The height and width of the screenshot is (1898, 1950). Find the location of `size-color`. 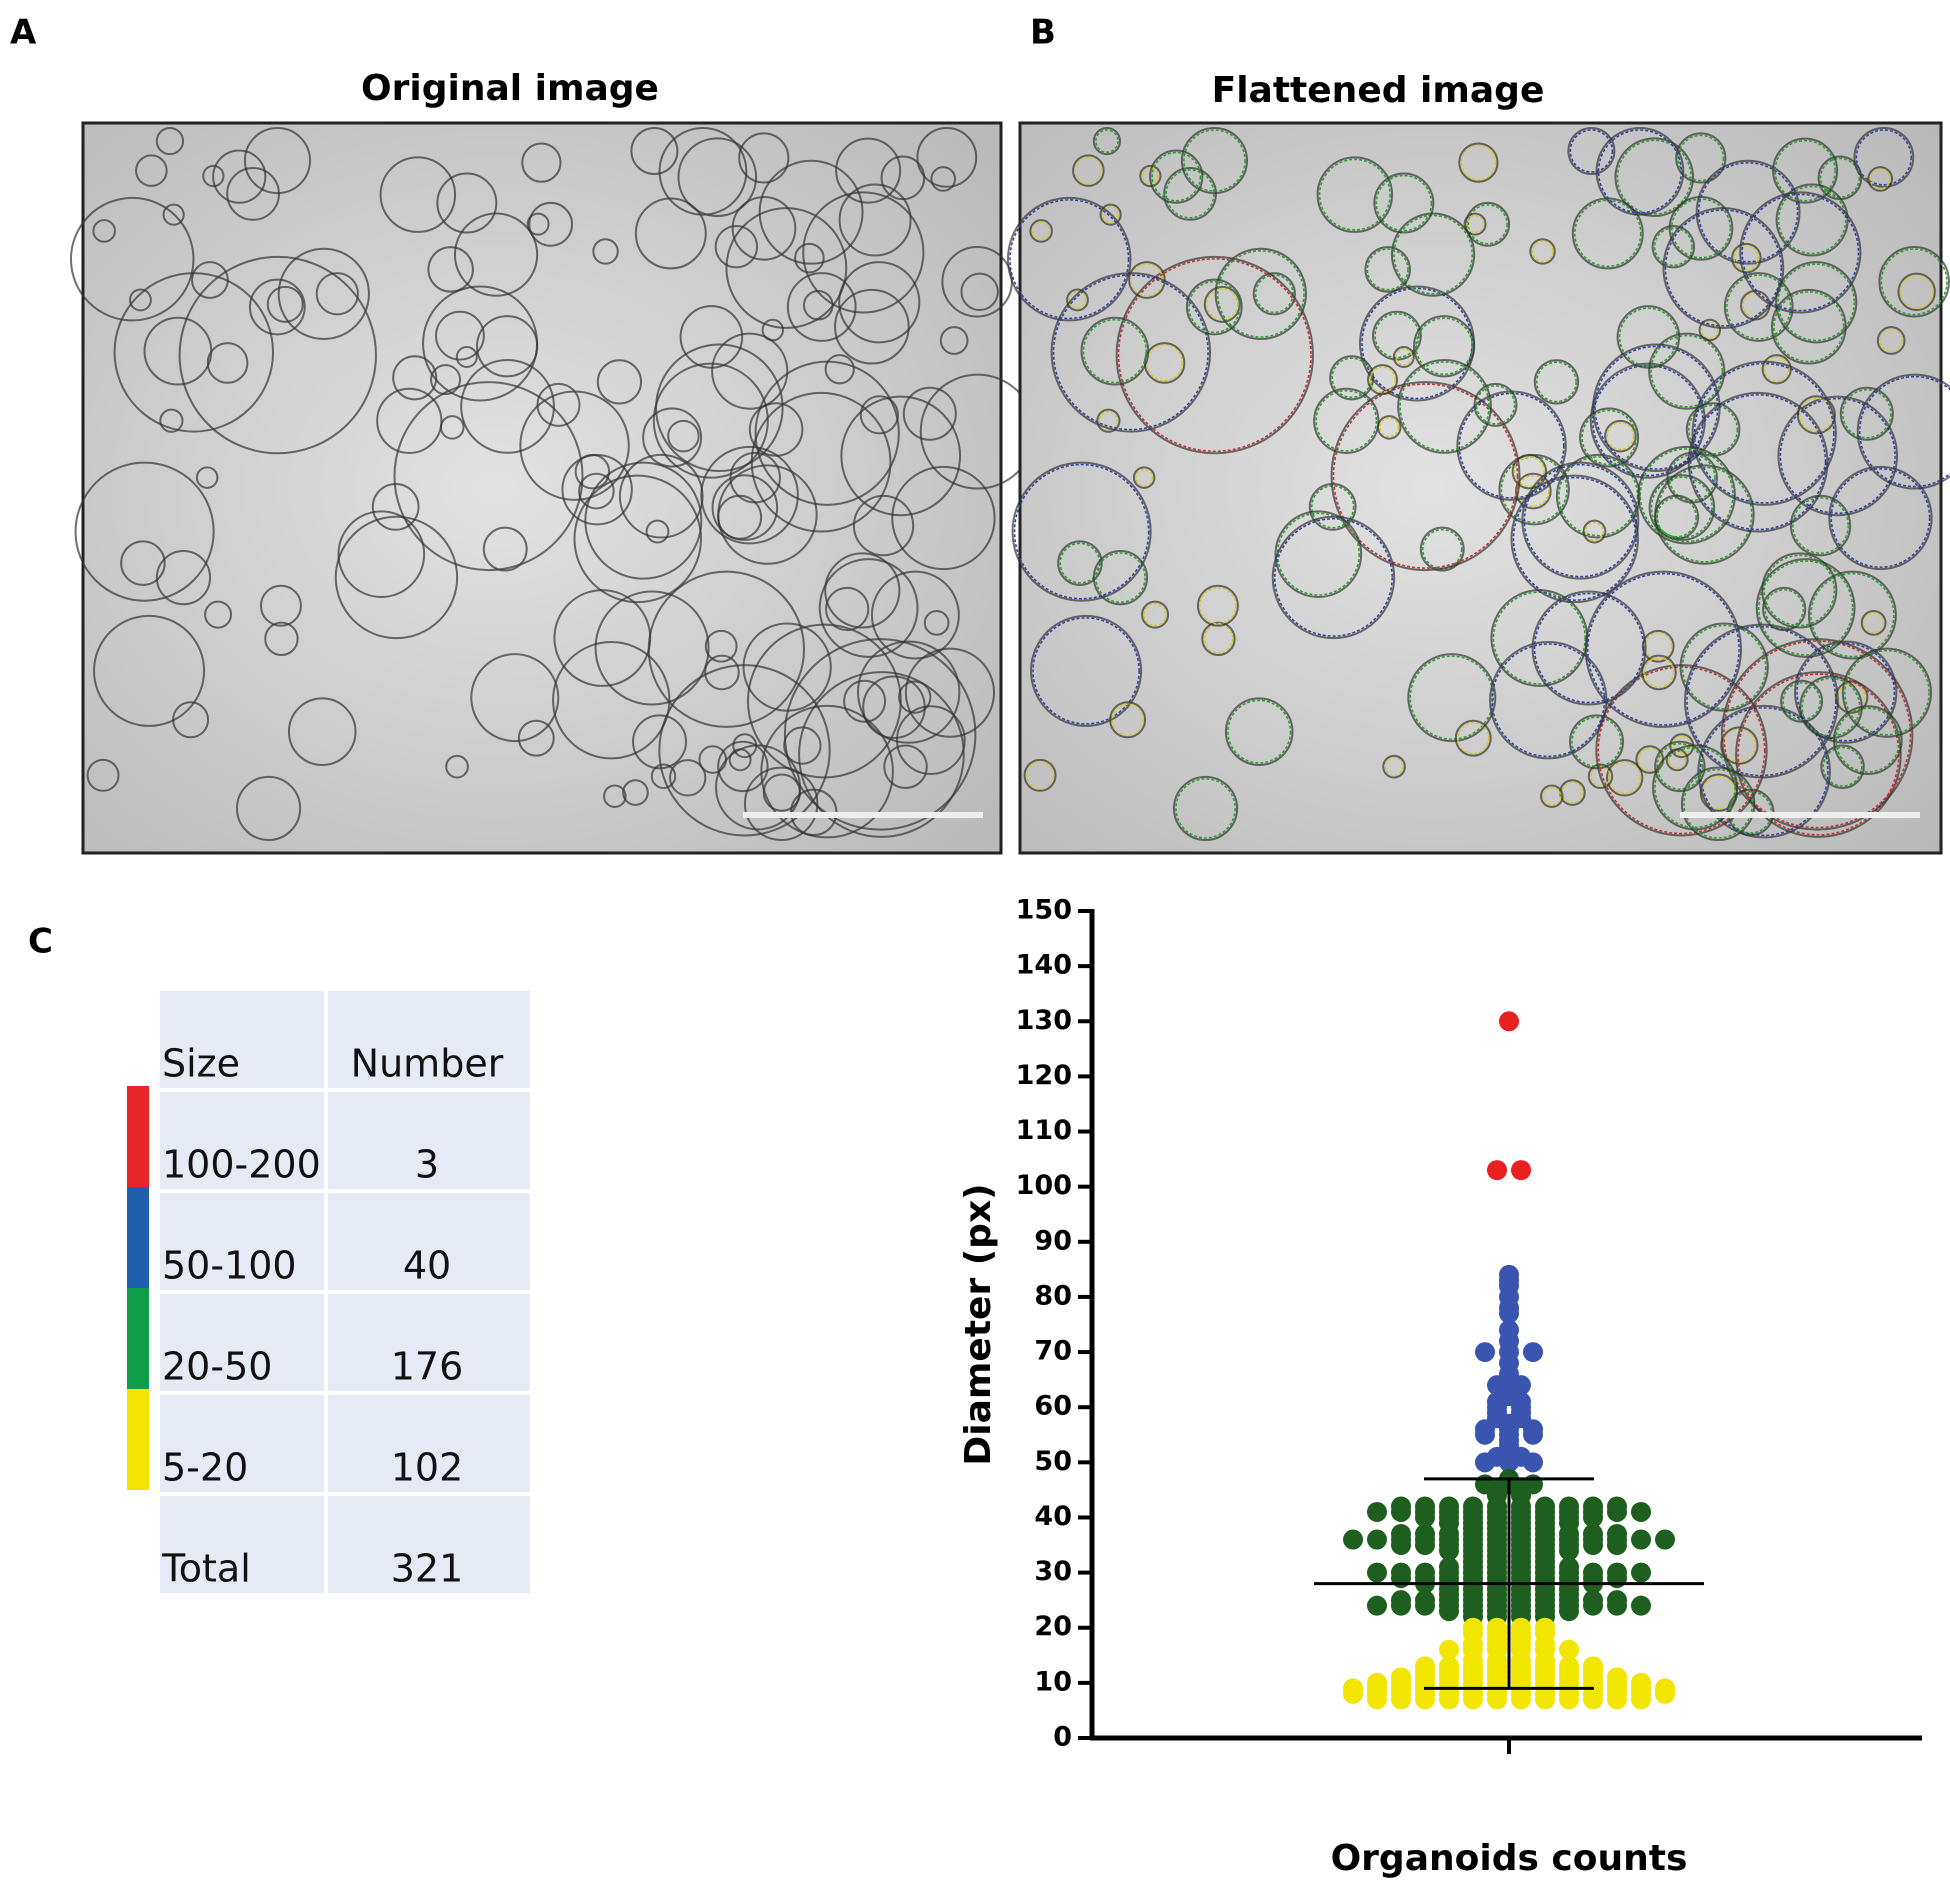

size-color is located at coordinates (138, 1136).